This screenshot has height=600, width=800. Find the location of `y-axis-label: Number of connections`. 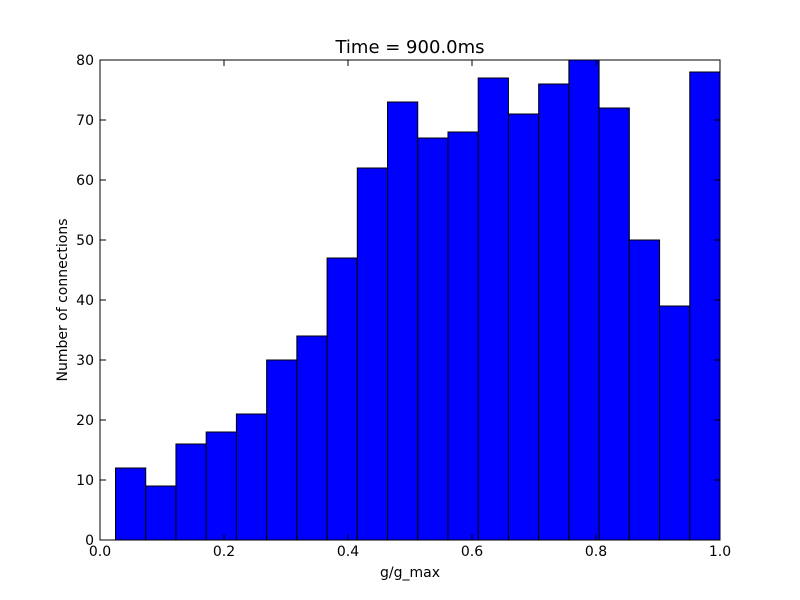

y-axis-label: Number of connections is located at coordinates (63, 299).